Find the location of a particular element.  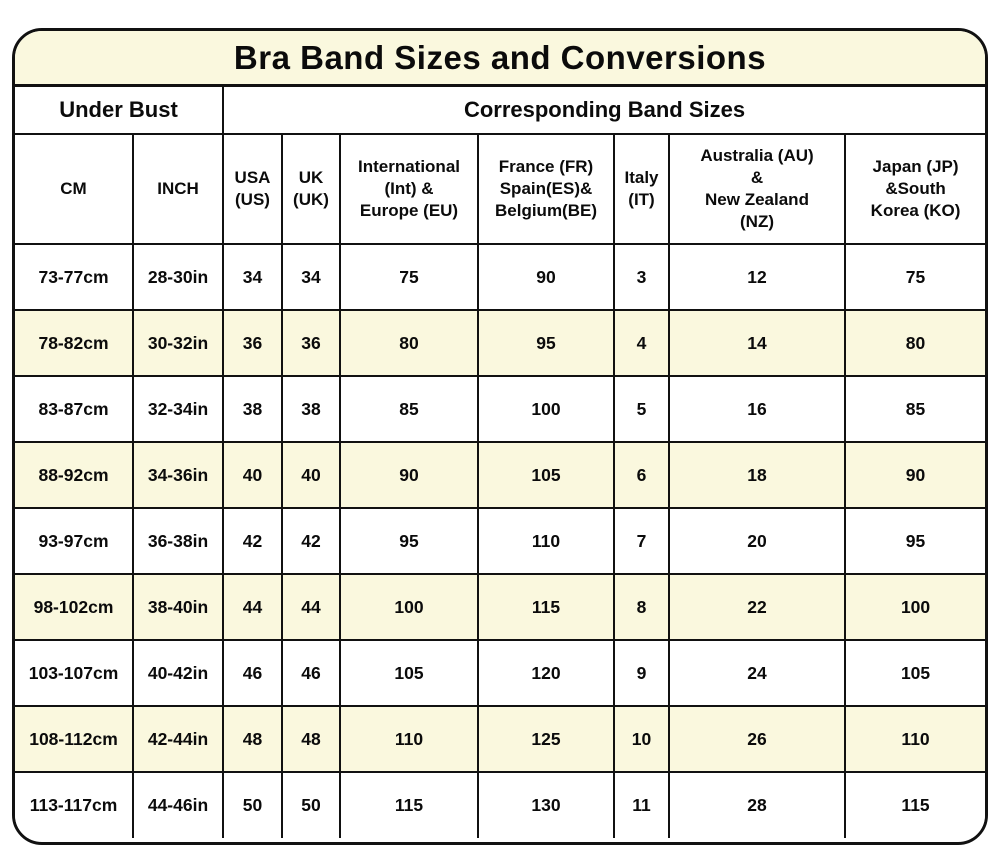

table-cell: 34-36in is located at coordinates (178, 475).